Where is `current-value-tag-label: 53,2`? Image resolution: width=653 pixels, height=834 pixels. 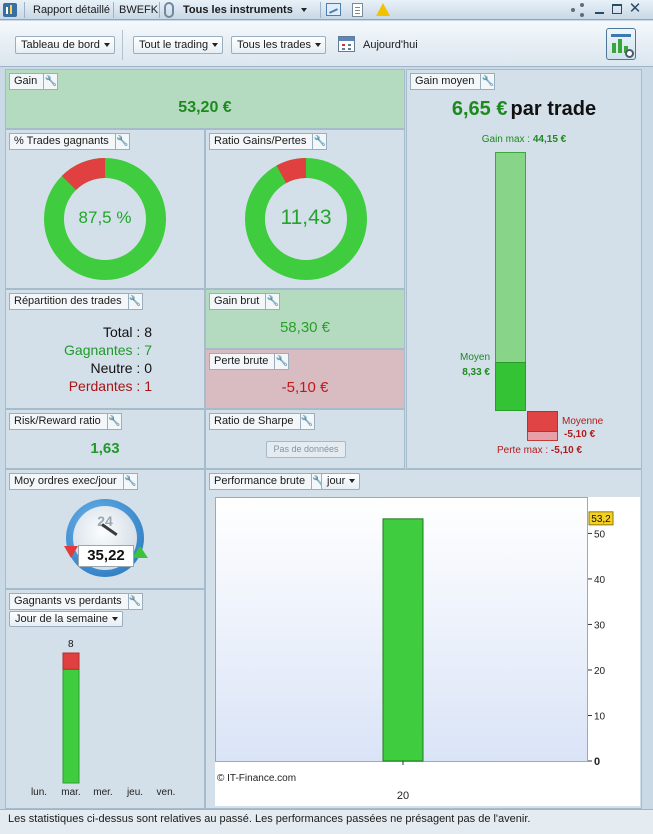 current-value-tag-label: 53,2 is located at coordinates (601, 519).